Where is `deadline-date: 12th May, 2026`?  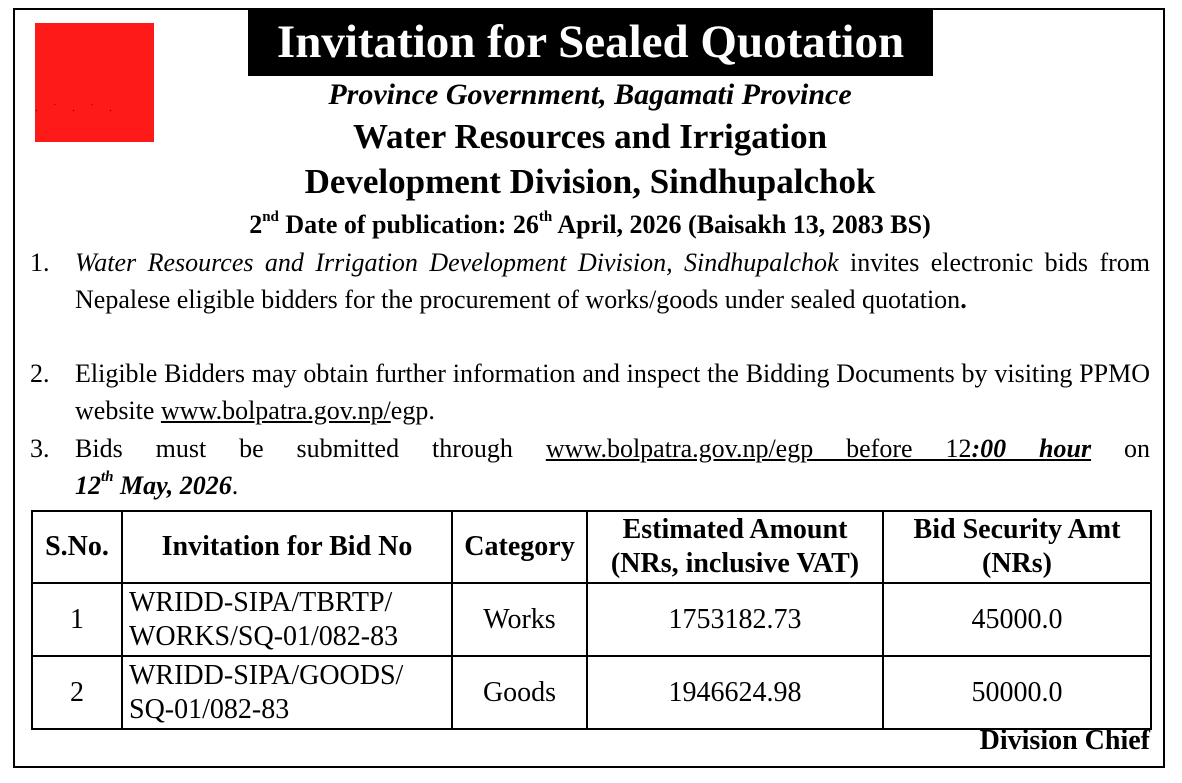
deadline-date: 12th May, 2026 is located at coordinates (153, 484).